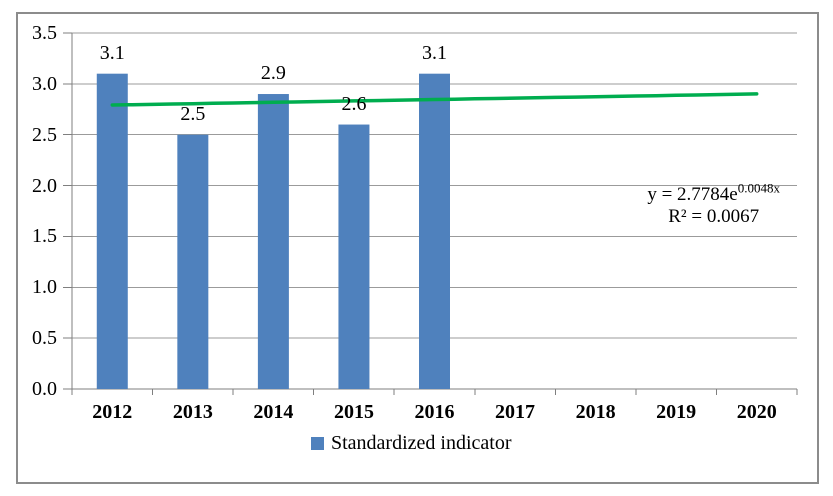 The height and width of the screenshot is (496, 833). Describe the element at coordinates (112, 52) in the screenshot. I see `bar-value-label-2012: 3.1` at that location.